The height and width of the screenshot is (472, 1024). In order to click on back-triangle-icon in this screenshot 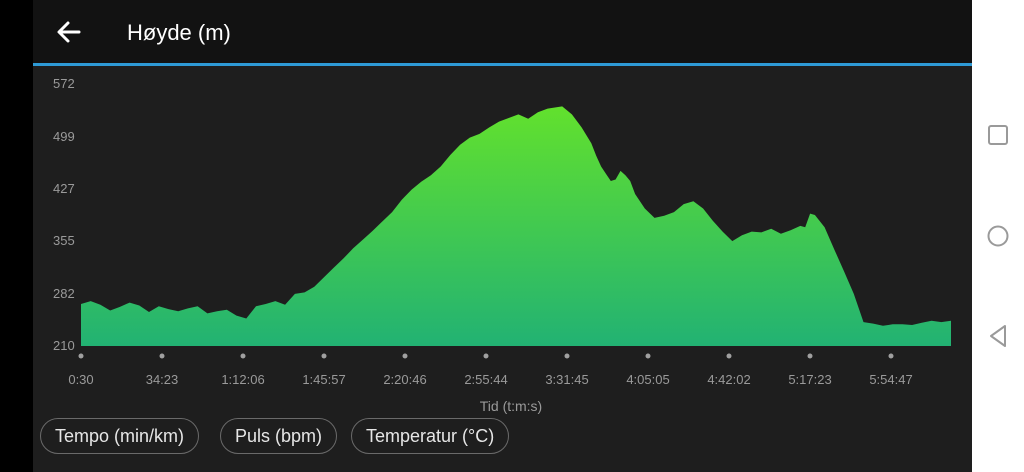, I will do `click(998, 336)`.